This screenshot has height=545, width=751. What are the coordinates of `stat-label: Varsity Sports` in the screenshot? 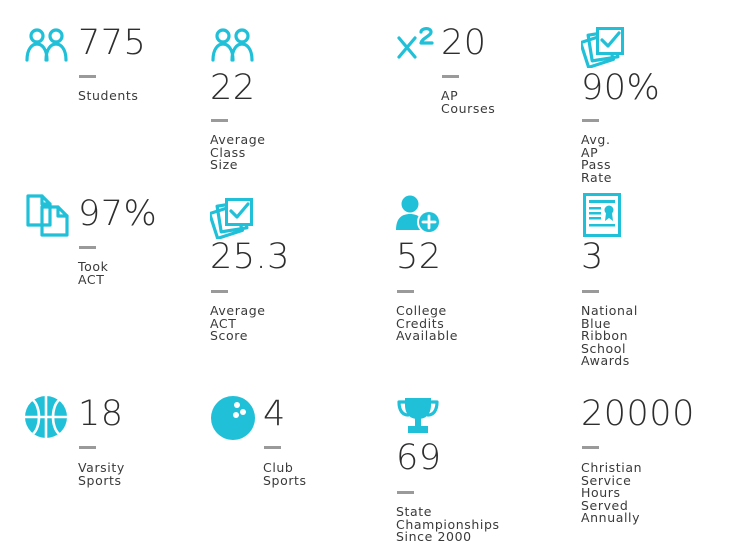 It's located at (101, 474).